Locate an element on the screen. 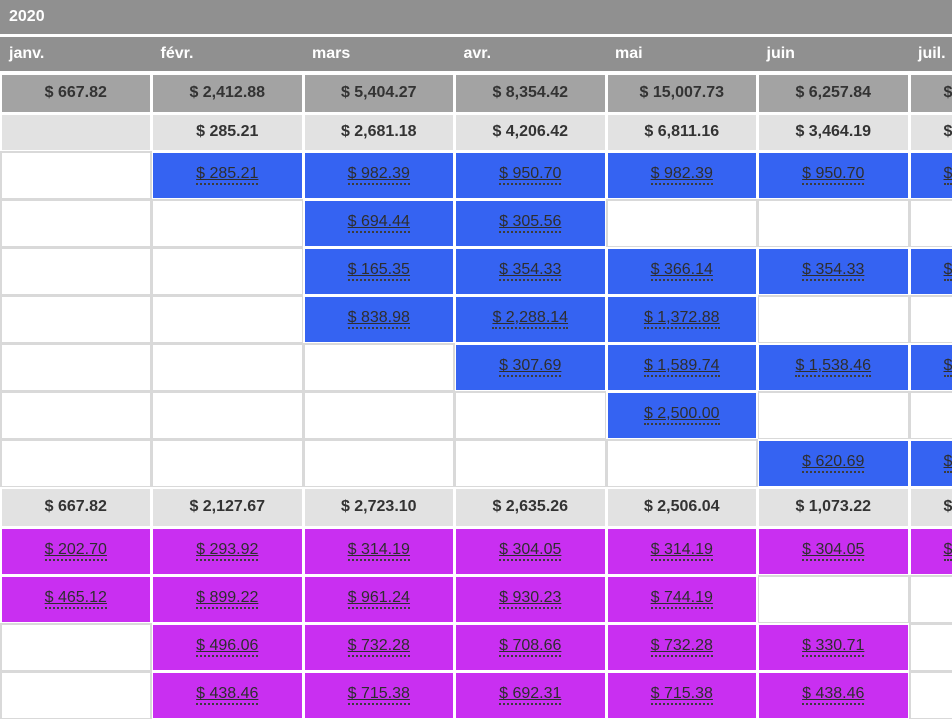  cell-fill: $ 304.05 is located at coordinates (833, 551).